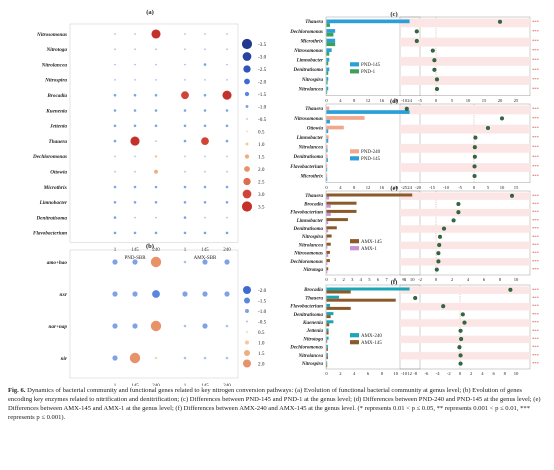  I want to click on bar-axis-tick: 12, so click(368, 100).